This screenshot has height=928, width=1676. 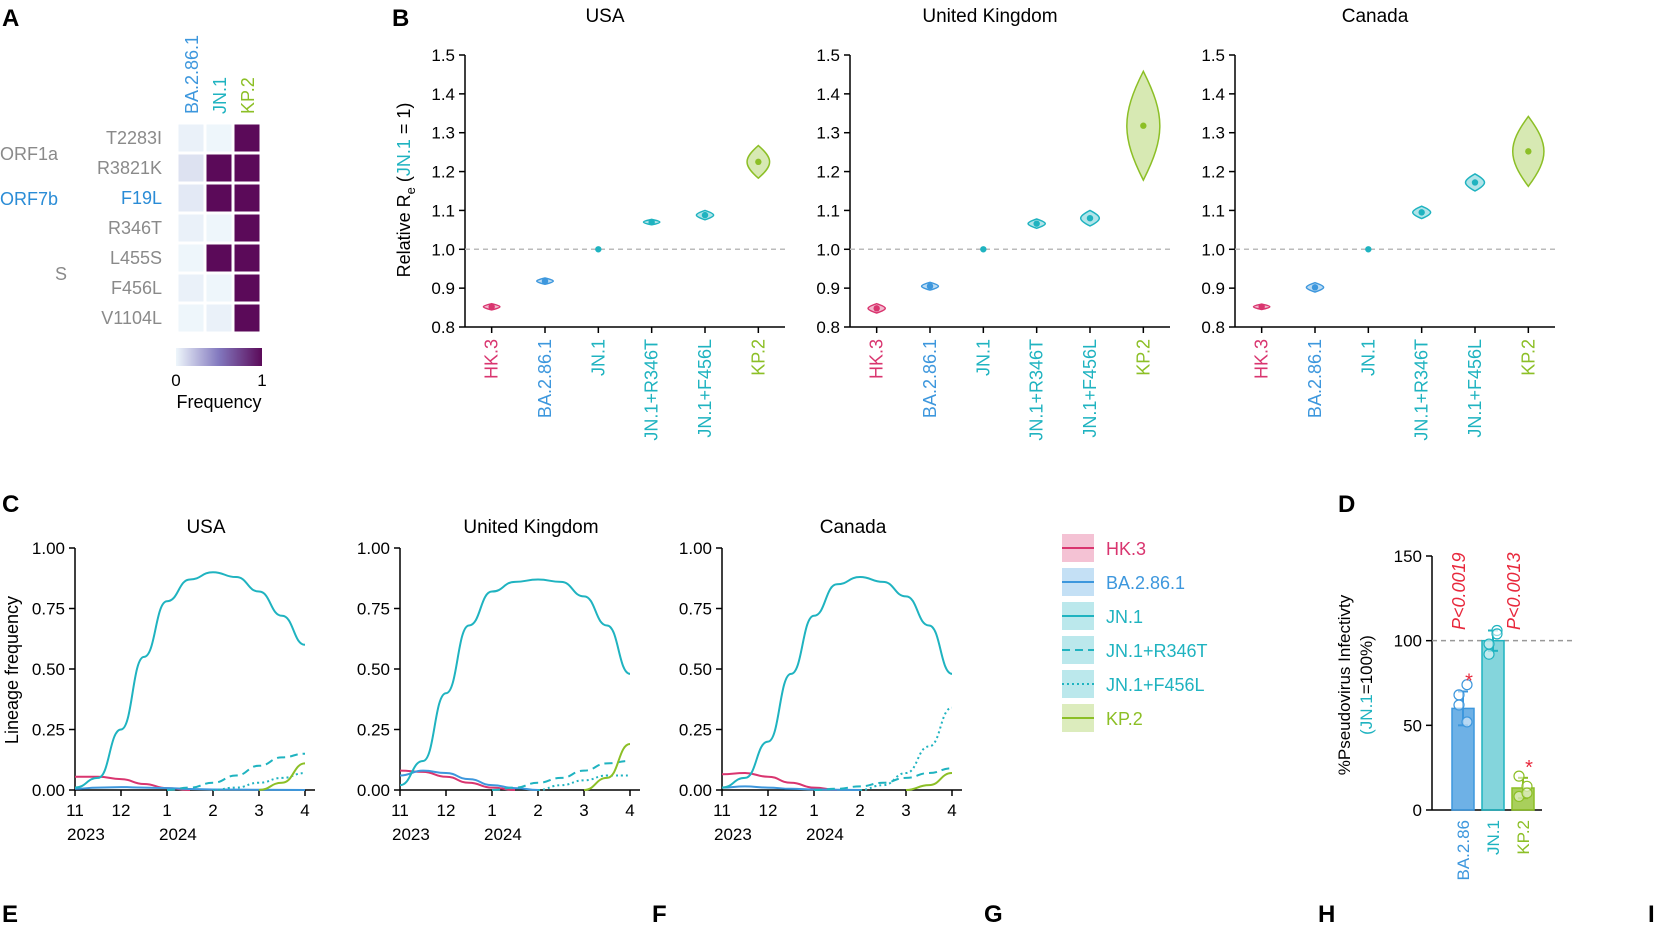 What do you see at coordinates (220, 95) in the screenshot?
I see `heatmap-column-label: JN.1` at bounding box center [220, 95].